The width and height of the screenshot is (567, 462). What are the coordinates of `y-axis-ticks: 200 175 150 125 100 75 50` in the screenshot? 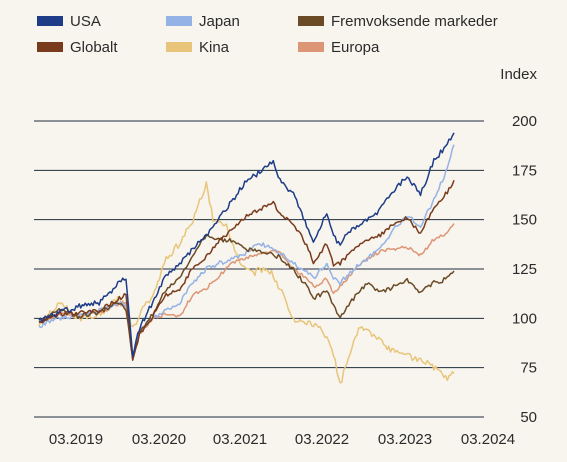 It's located at (524, 269).